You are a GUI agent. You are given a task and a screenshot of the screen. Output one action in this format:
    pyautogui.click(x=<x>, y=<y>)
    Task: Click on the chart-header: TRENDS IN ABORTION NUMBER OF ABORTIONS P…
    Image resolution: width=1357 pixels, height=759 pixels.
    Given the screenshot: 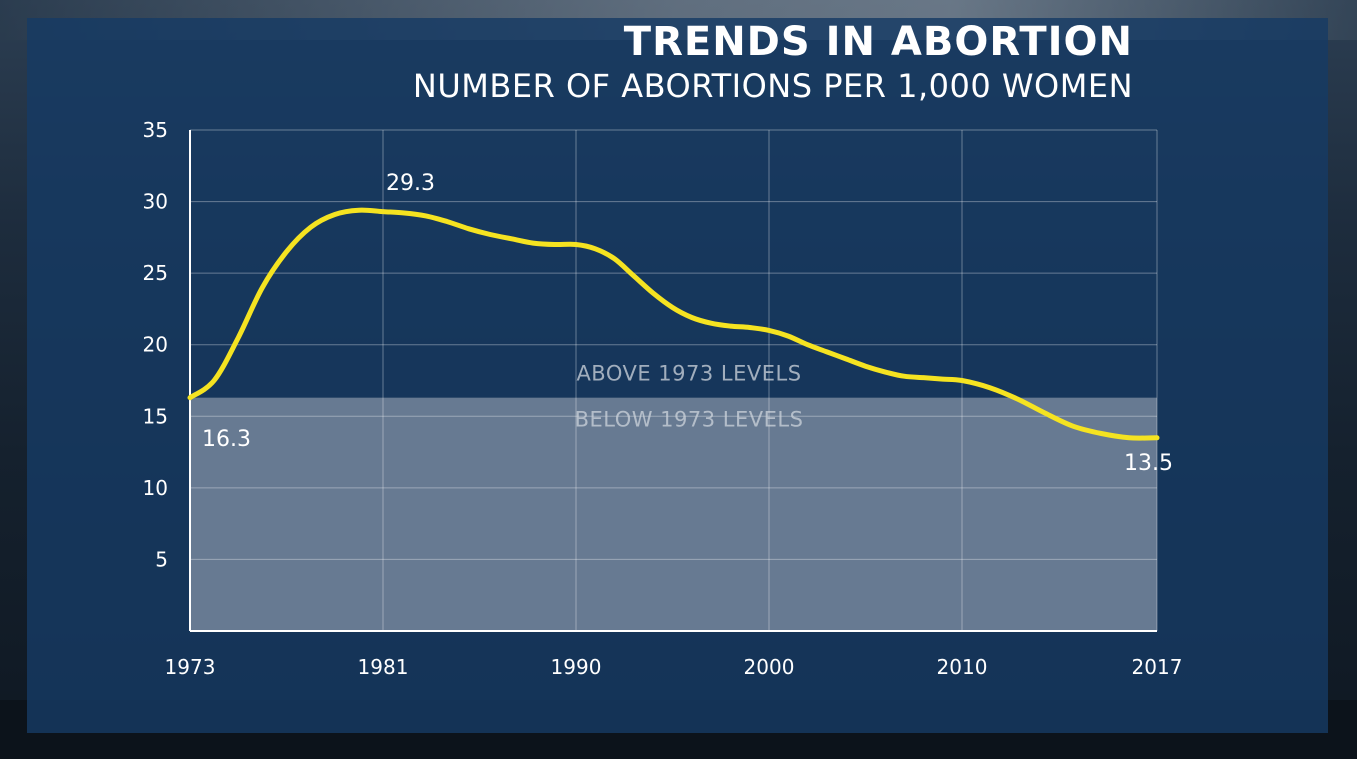 What is the action you would take?
    pyautogui.click(x=773, y=62)
    